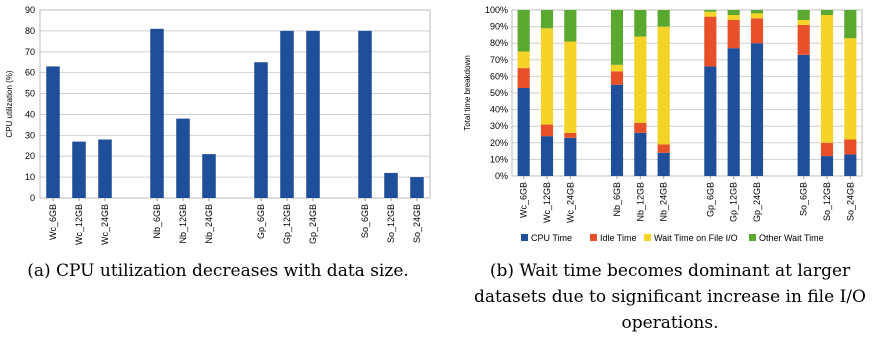  I want to click on x-tick-label: Gp_6GB, so click(710, 199).